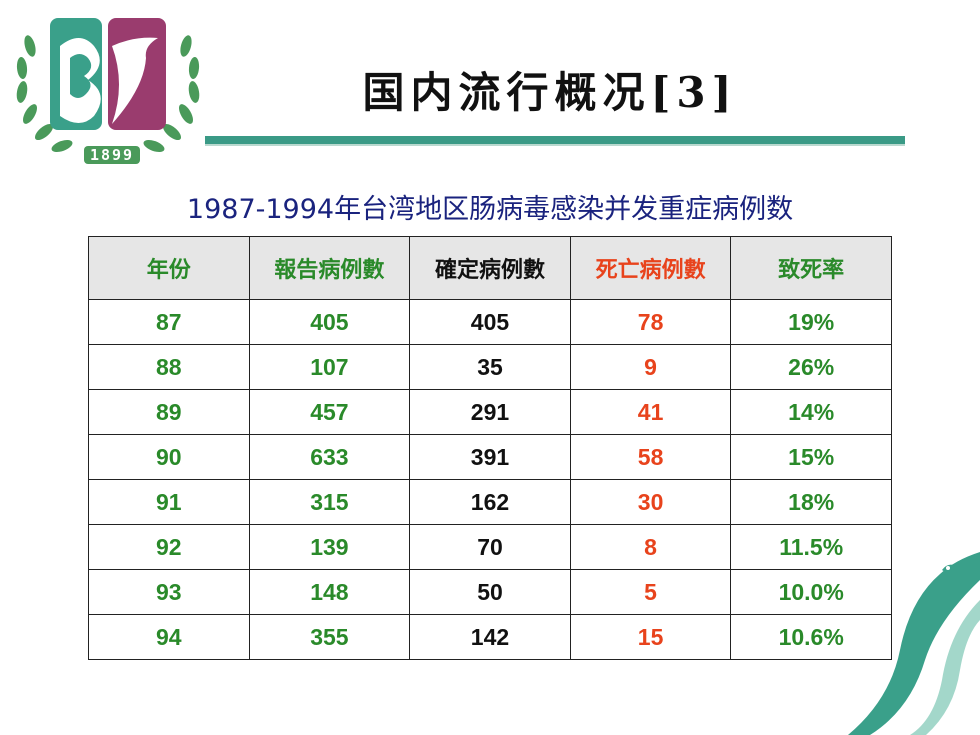  I want to click on header-confirmed: 確定病例數, so click(490, 268).